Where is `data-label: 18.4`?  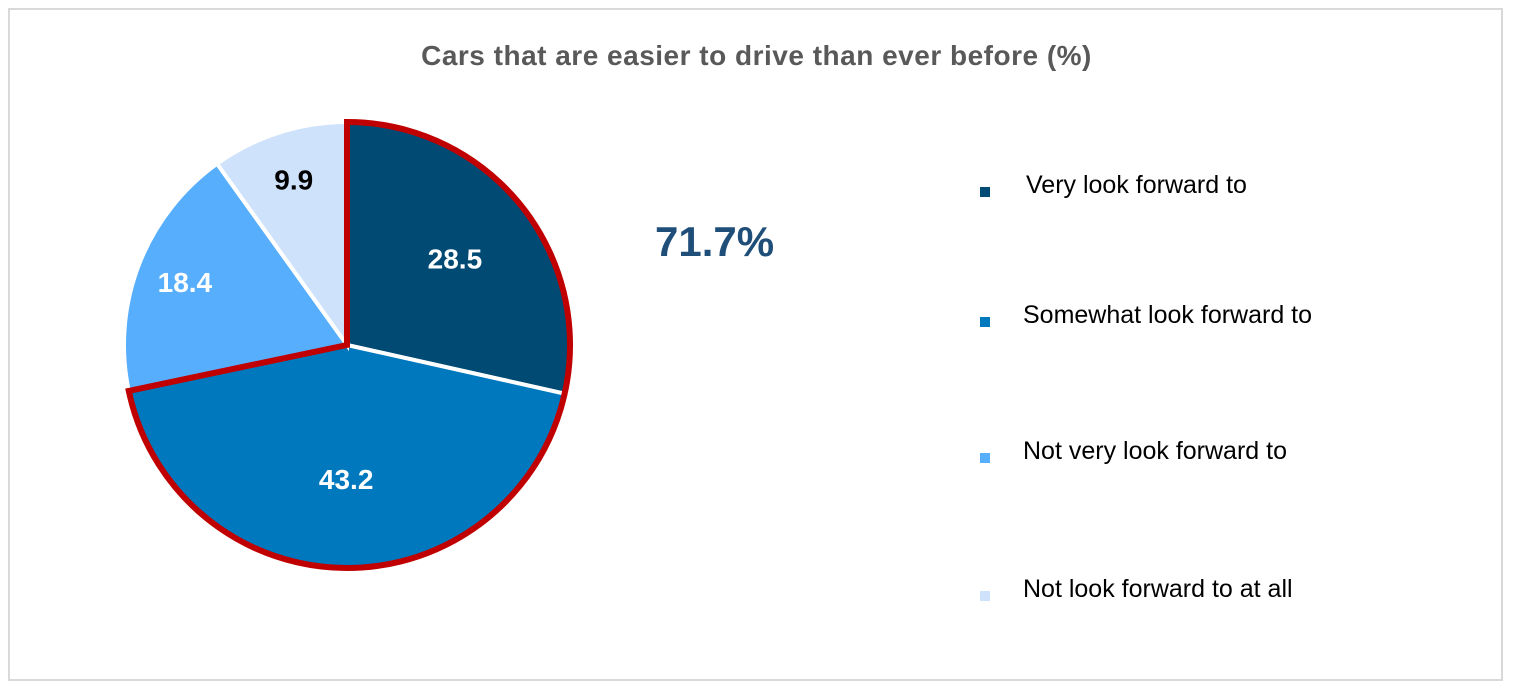 data-label: 18.4 is located at coordinates (185, 282).